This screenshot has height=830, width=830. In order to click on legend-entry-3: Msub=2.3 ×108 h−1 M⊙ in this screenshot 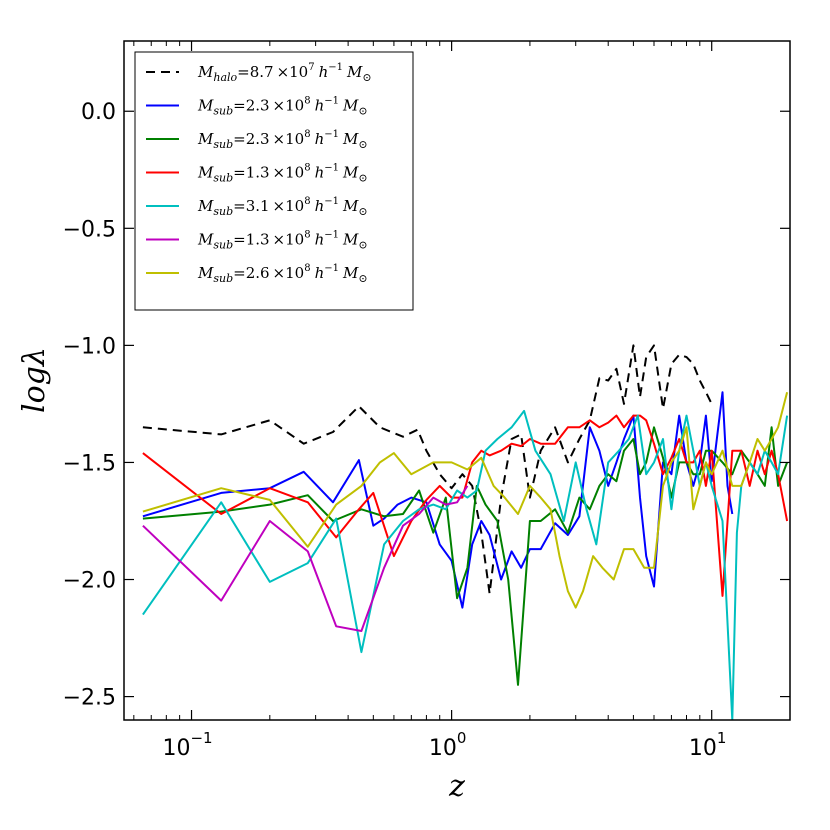, I will do `click(282, 140)`.